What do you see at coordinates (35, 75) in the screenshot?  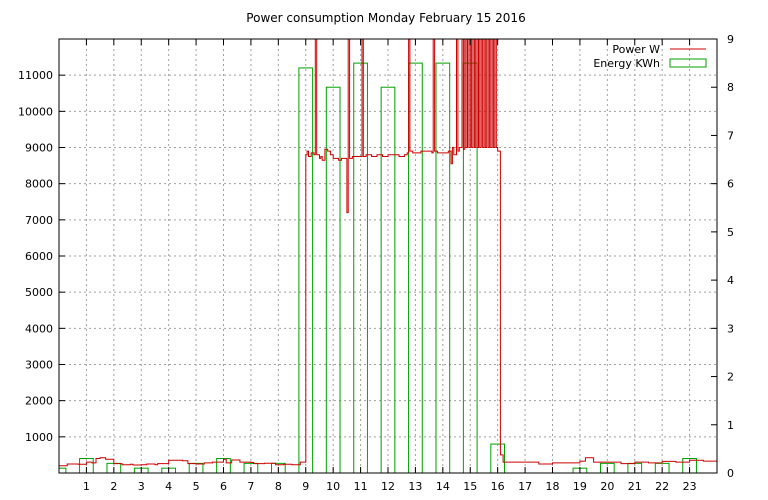 I see `y-tick-label: 11000` at bounding box center [35, 75].